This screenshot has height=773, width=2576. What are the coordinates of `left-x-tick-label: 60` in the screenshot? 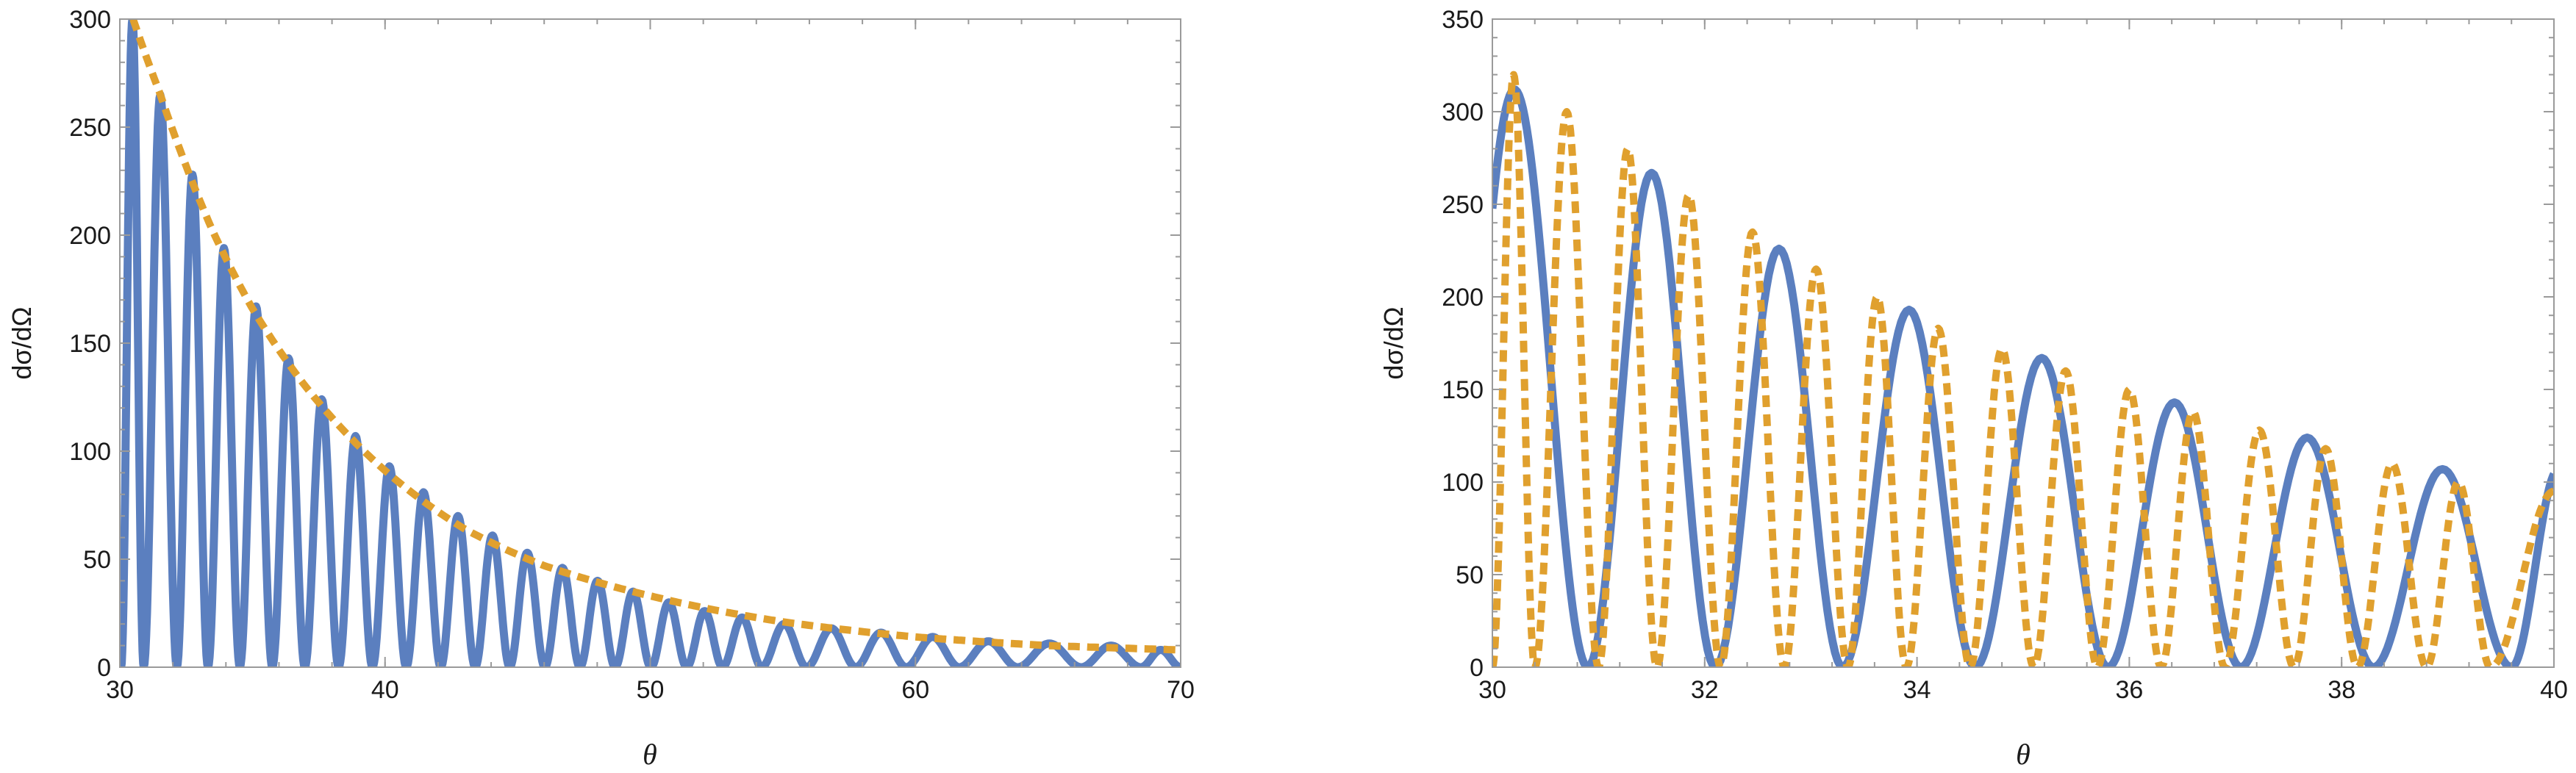 It's located at (915, 690).